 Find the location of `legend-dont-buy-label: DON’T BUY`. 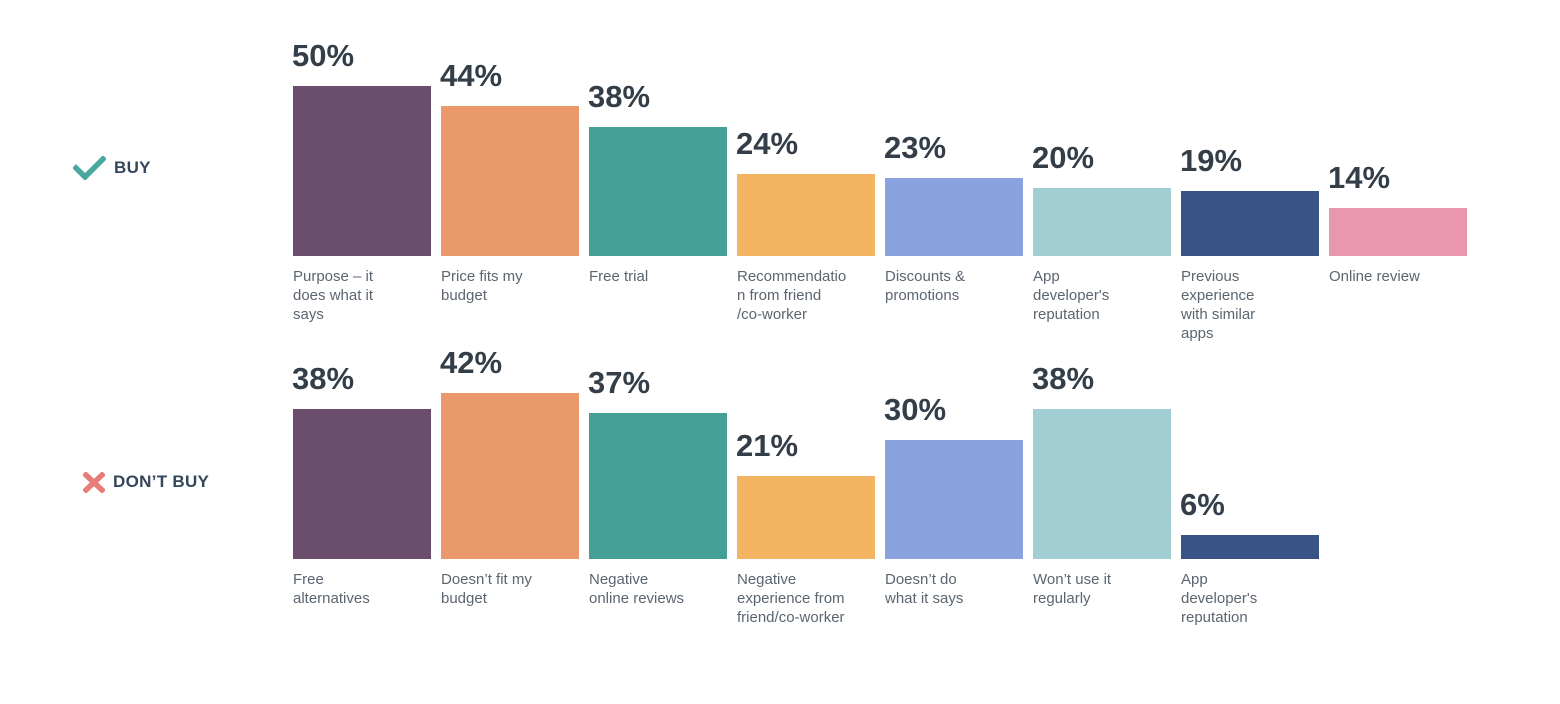

legend-dont-buy-label: DON’T BUY is located at coordinates (161, 481).